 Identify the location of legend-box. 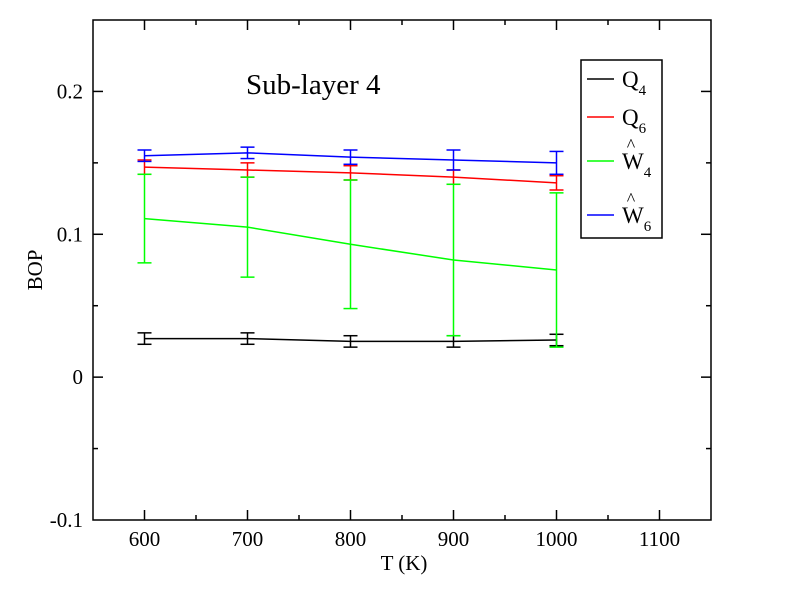
(621, 149).